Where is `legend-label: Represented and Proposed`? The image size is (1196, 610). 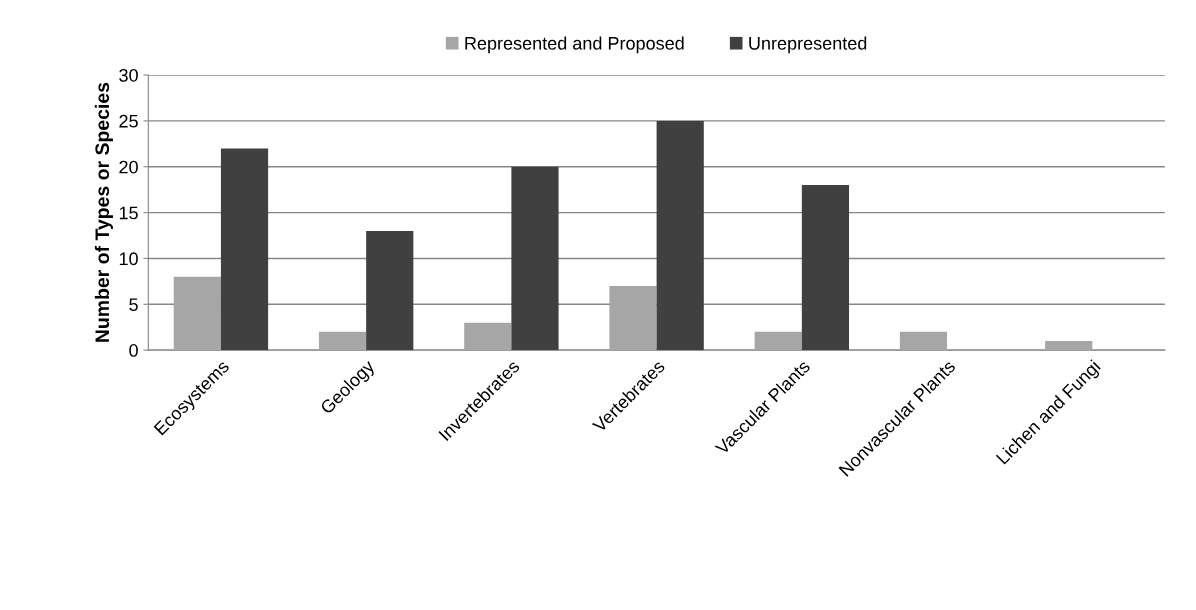 legend-label: Represented and Proposed is located at coordinates (574, 45).